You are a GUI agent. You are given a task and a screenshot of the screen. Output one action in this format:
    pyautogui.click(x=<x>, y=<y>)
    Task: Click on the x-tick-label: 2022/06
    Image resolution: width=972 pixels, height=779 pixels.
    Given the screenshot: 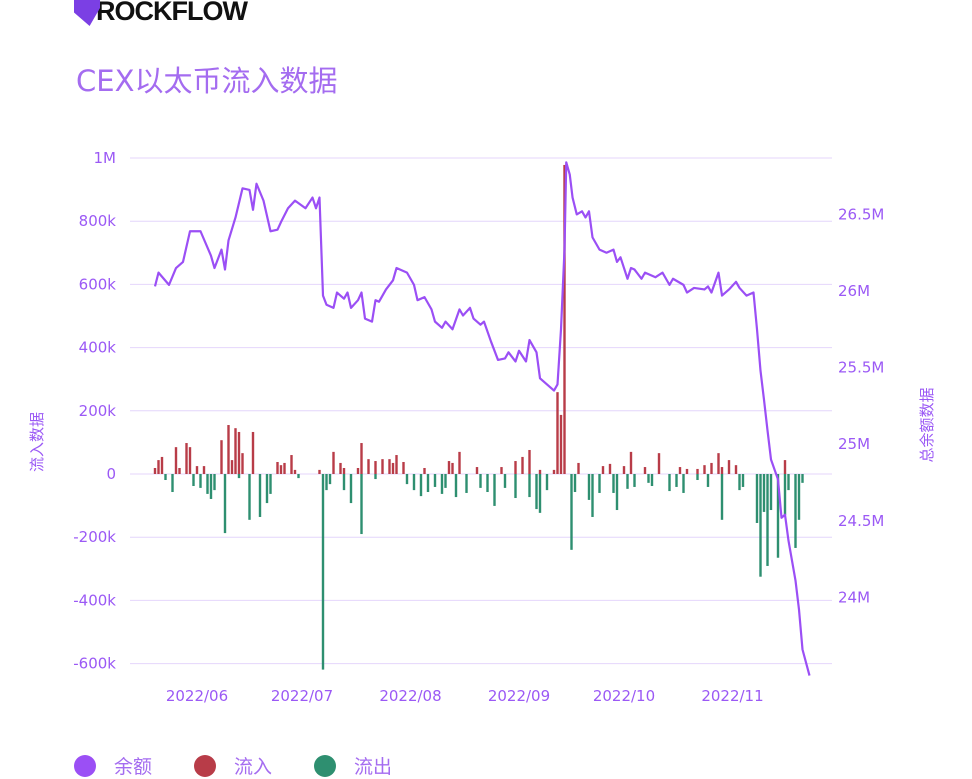 What is the action you would take?
    pyautogui.click(x=197, y=696)
    